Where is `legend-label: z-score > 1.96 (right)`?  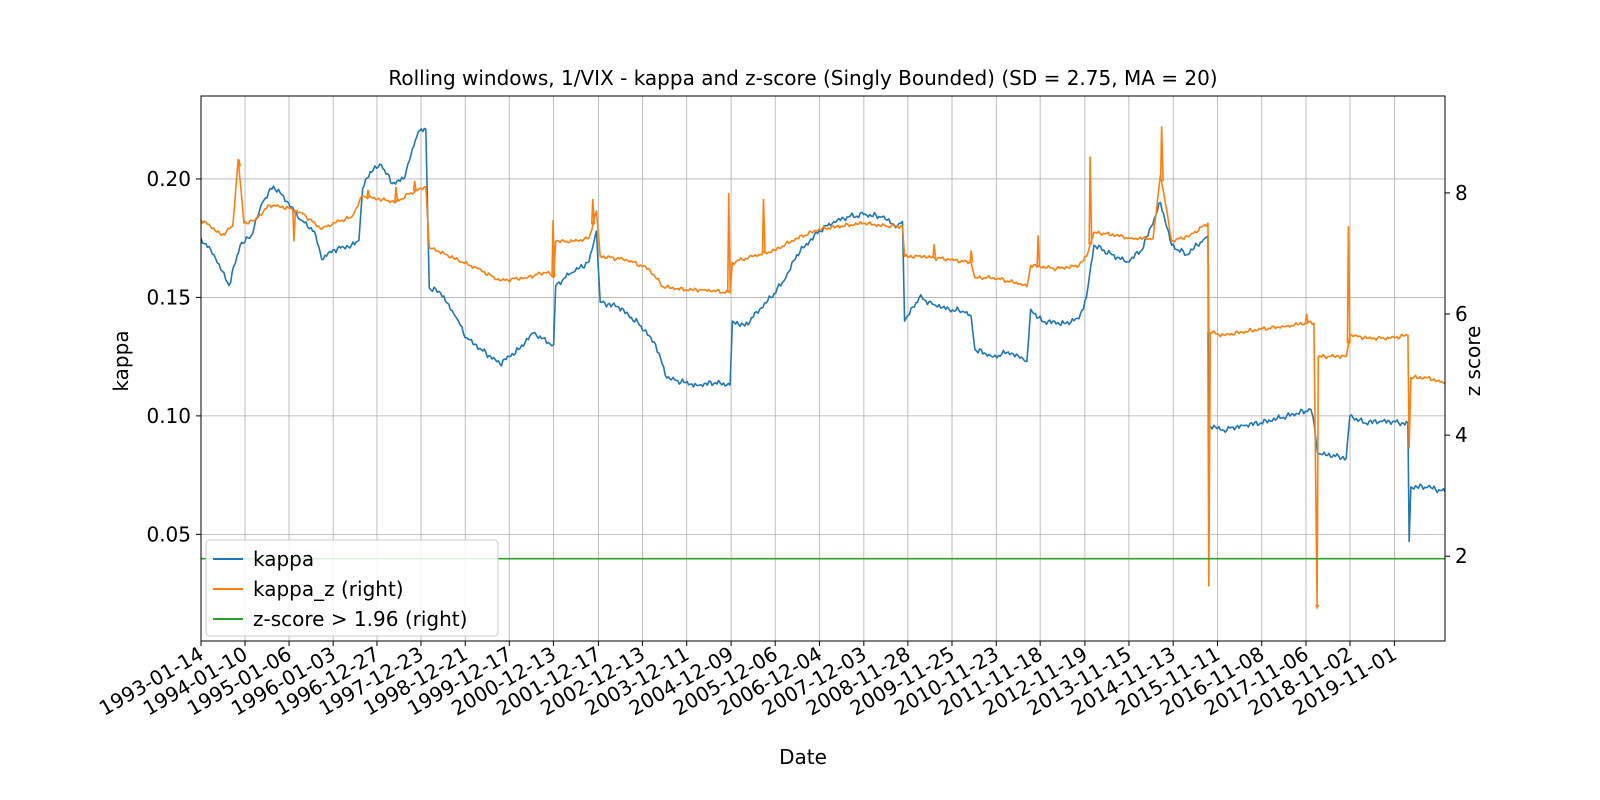 legend-label: z-score > 1.96 (right) is located at coordinates (360, 619).